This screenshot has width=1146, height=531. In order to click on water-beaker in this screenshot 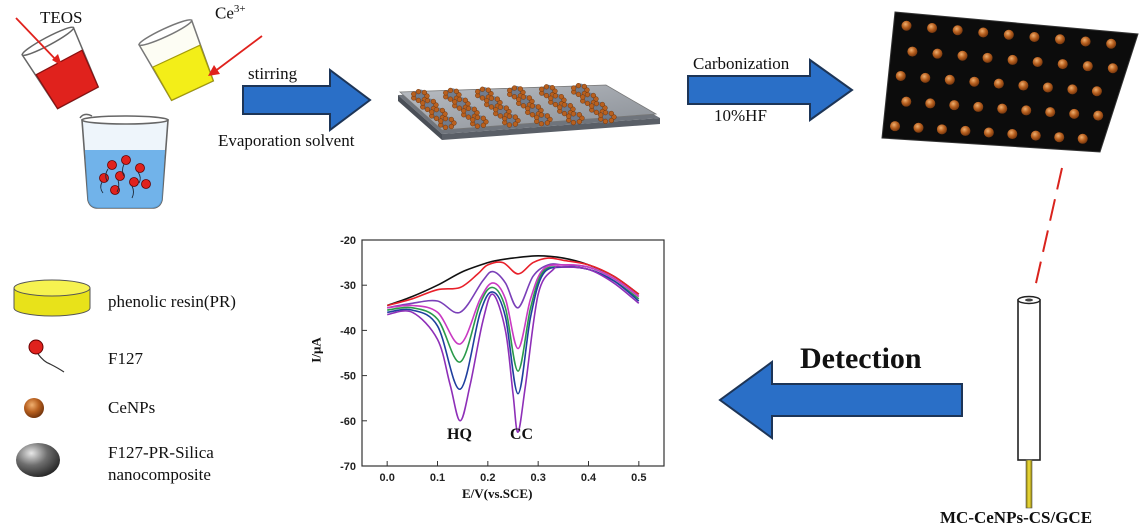, I will do `click(124, 161)`.